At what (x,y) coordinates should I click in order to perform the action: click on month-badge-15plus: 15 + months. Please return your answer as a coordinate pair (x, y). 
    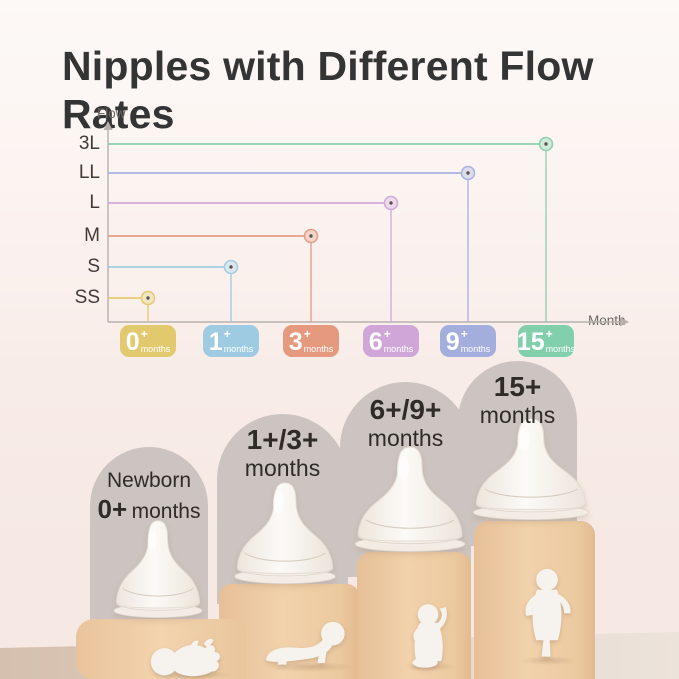
    Looking at the image, I should click on (546, 341).